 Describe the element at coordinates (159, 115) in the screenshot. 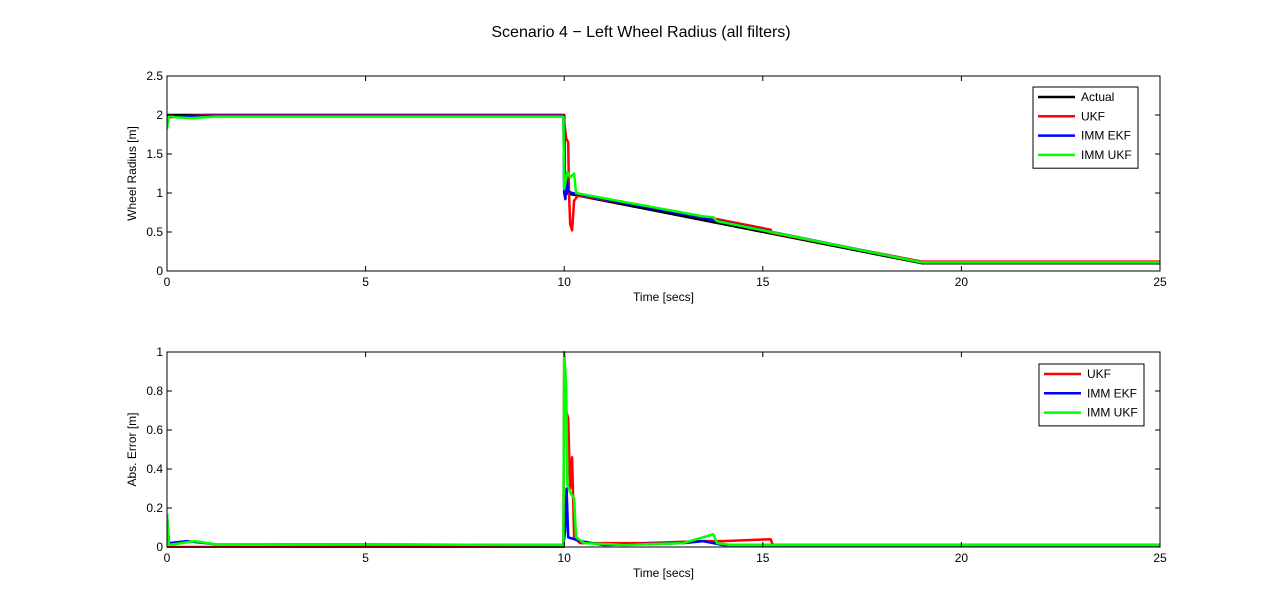

I see `chart-0-y-tick-label: 2` at that location.